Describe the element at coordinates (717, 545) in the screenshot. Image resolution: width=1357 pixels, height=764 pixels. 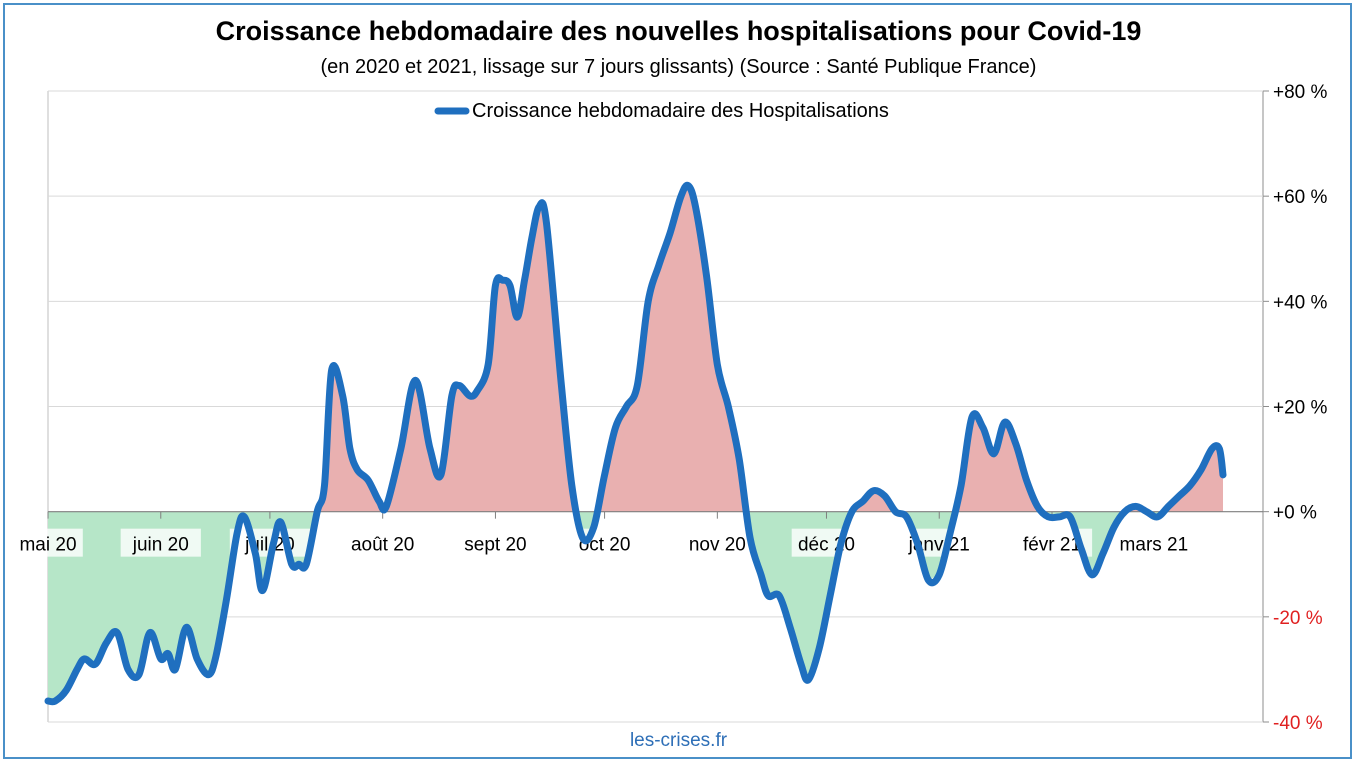
I see `x-tick-label: nov 20` at that location.